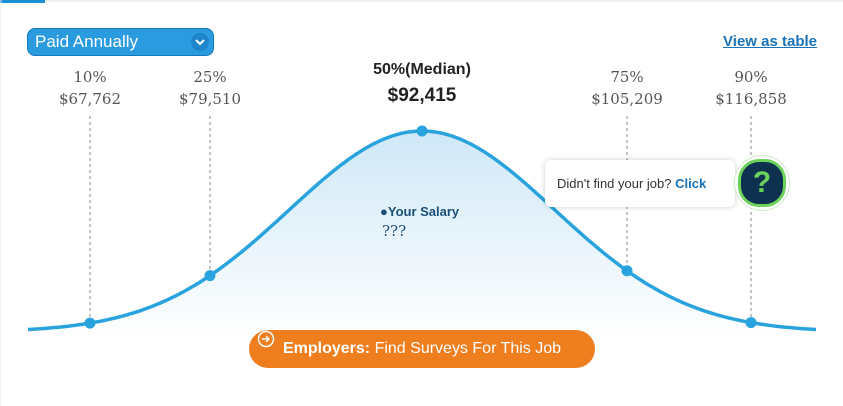  I want to click on help-icon-glyph: ?, so click(762, 183).